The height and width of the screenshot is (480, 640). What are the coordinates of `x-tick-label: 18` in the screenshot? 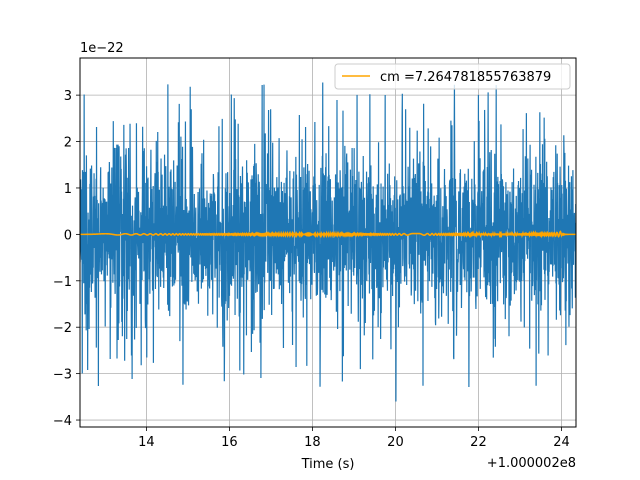 It's located at (312, 442).